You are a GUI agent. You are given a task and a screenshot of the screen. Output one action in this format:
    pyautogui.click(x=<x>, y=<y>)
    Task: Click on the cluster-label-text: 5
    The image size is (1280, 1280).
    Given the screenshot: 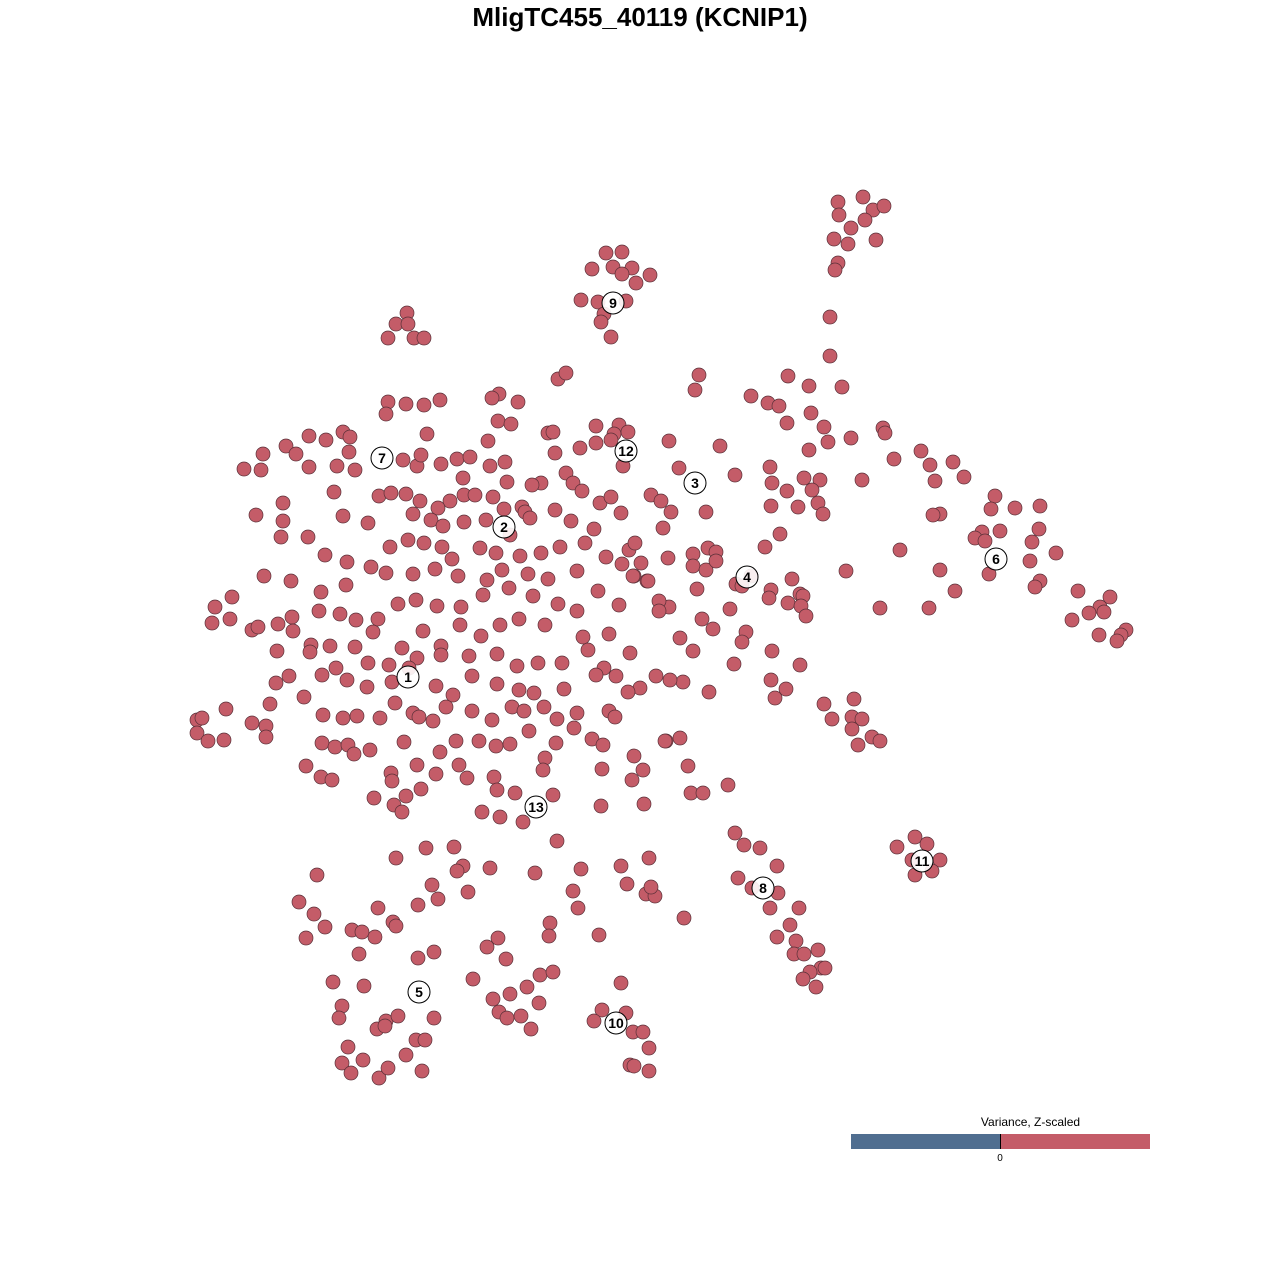 What is the action you would take?
    pyautogui.click(x=419, y=992)
    